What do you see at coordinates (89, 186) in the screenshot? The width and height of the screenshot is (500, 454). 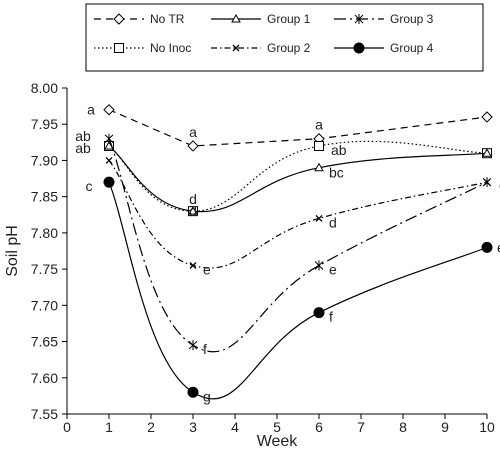 I see `sig-label-group-4: c` at bounding box center [89, 186].